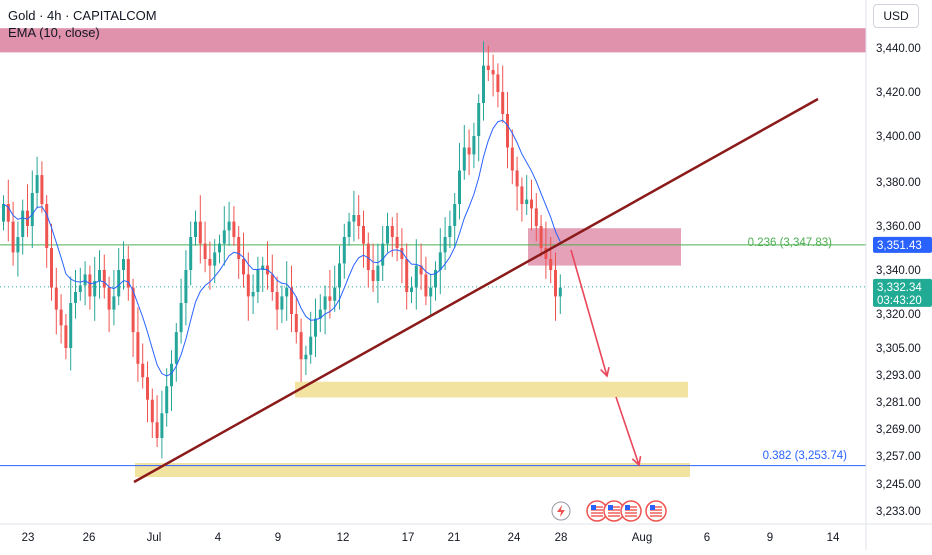 The height and width of the screenshot is (555, 932). Describe the element at coordinates (899, 288) in the screenshot. I see `svg-text: 3,332.34` at that location.